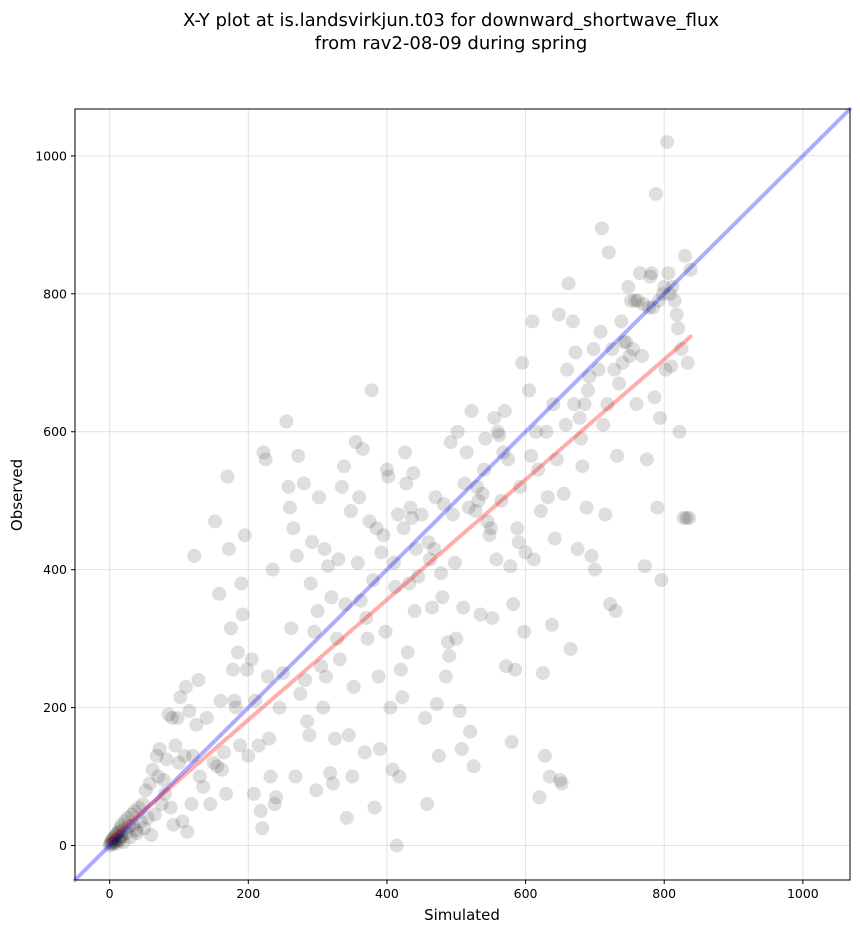 The height and width of the screenshot is (934, 860). Describe the element at coordinates (55, 569) in the screenshot. I see `y-tick-label: 400` at that location.